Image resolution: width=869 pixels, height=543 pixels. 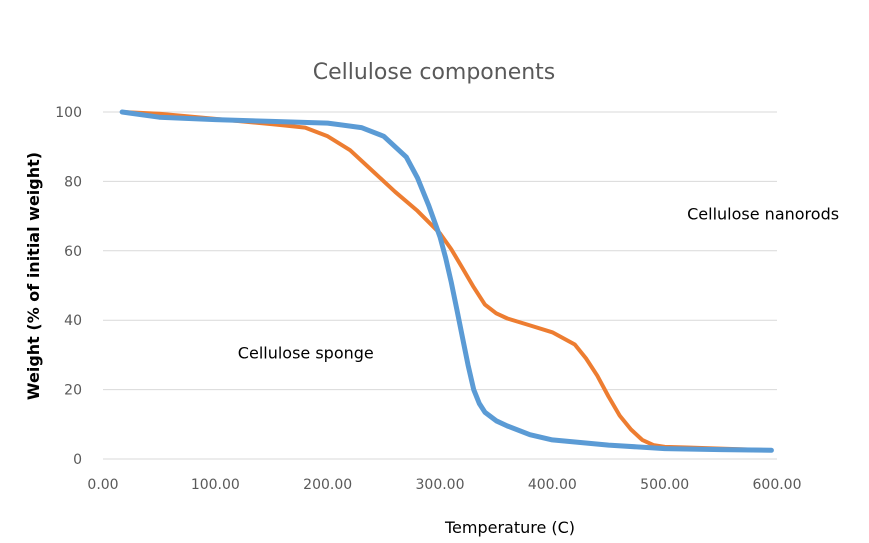 I want to click on x-tick-label: 200.00, so click(x=327, y=485).